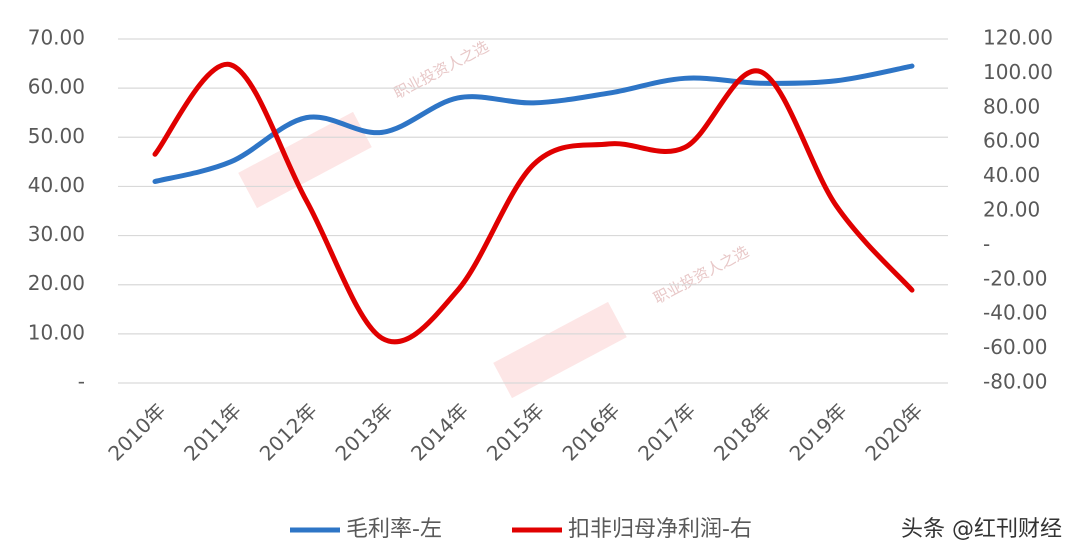 This screenshot has height=560, width=1080. Describe the element at coordinates (986, 244) in the screenshot. I see `y2-tick-label: -` at that location.